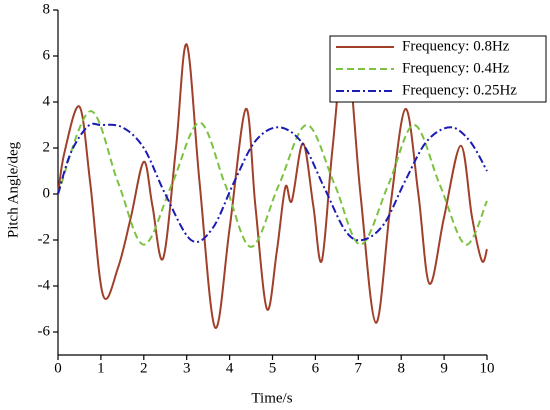 The height and width of the screenshot is (410, 550). Describe the element at coordinates (456, 46) in the screenshot. I see `legend-label: Frequency: 0.8Hz` at that location.